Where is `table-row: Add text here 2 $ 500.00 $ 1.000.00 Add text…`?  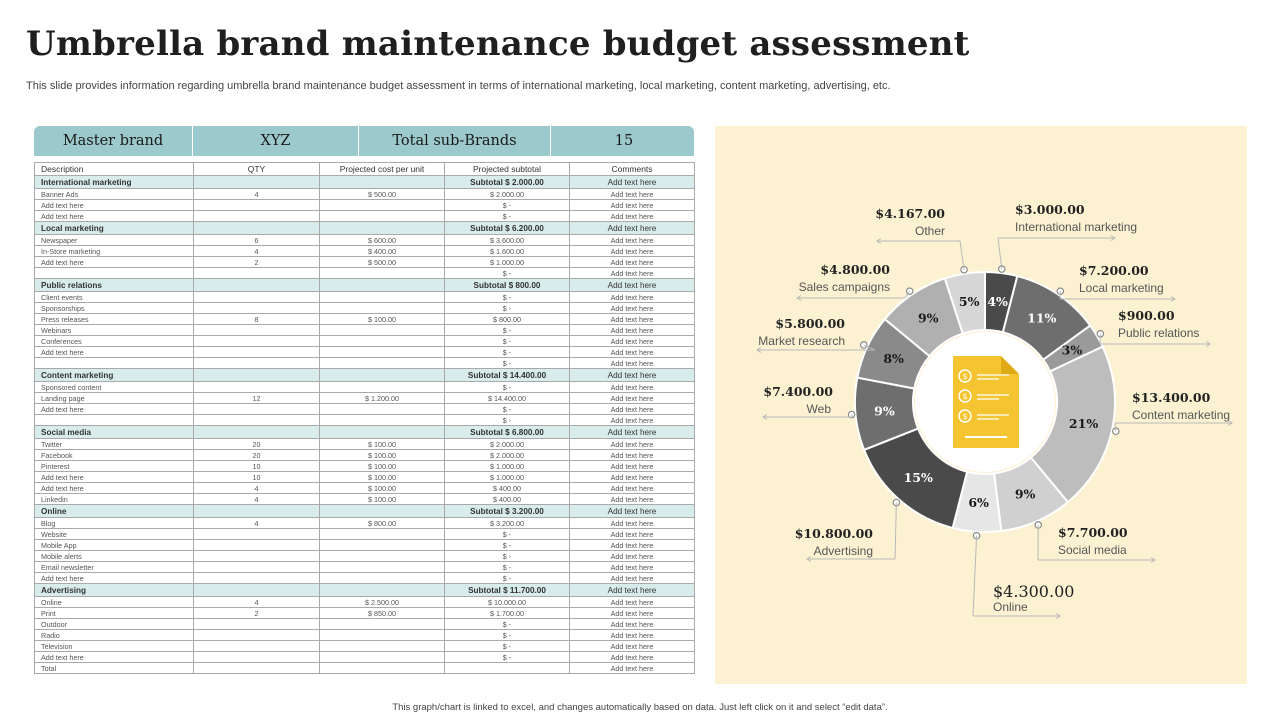
table-row: Add text here 2 $ 500.00 $ 1.000.00 Add text… is located at coordinates (364, 262).